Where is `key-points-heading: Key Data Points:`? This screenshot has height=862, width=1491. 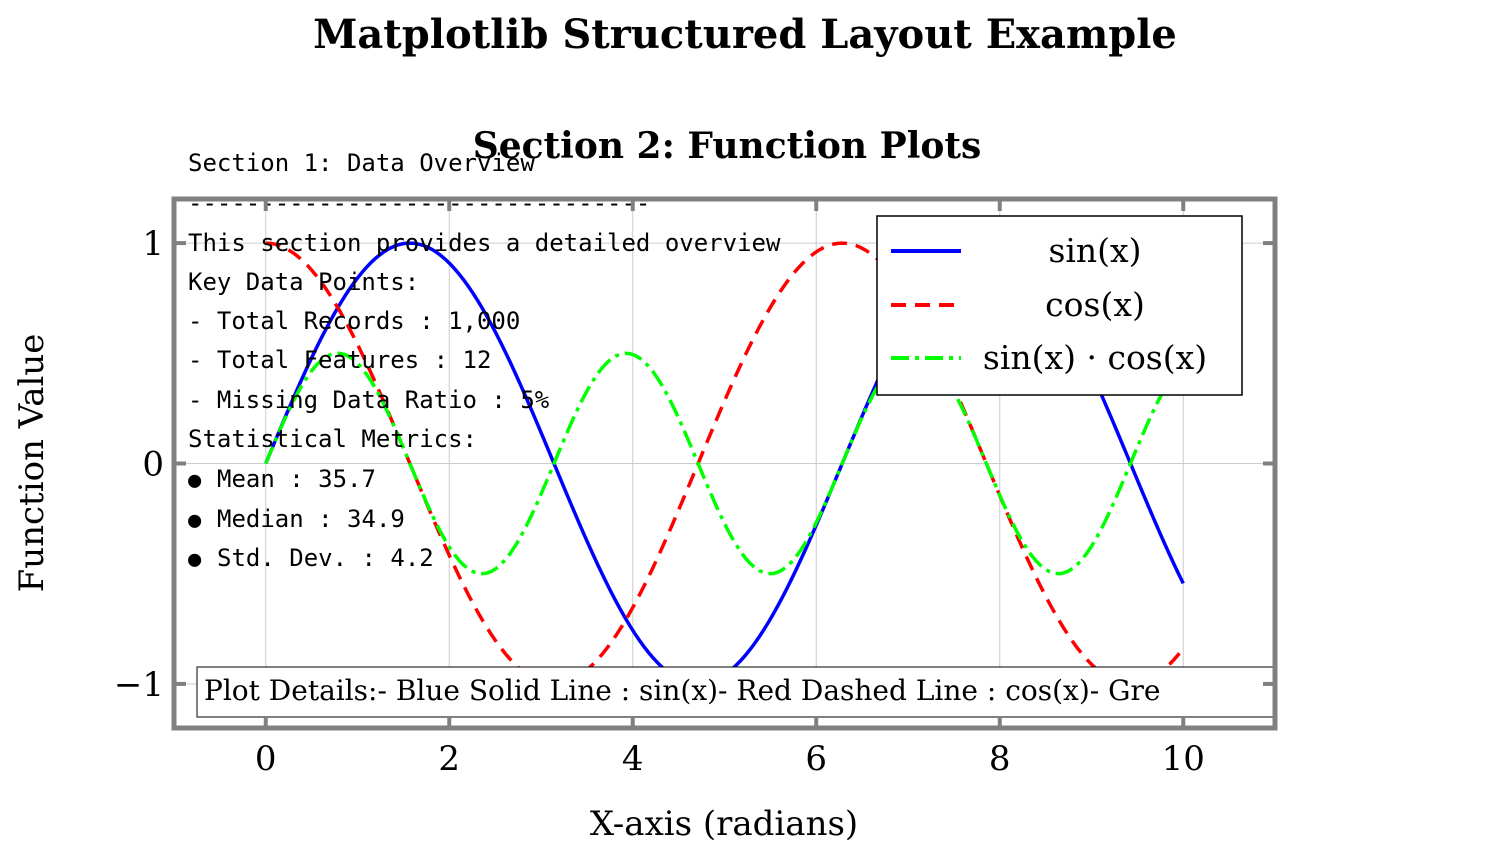 key-points-heading: Key Data Points: is located at coordinates (303, 282).